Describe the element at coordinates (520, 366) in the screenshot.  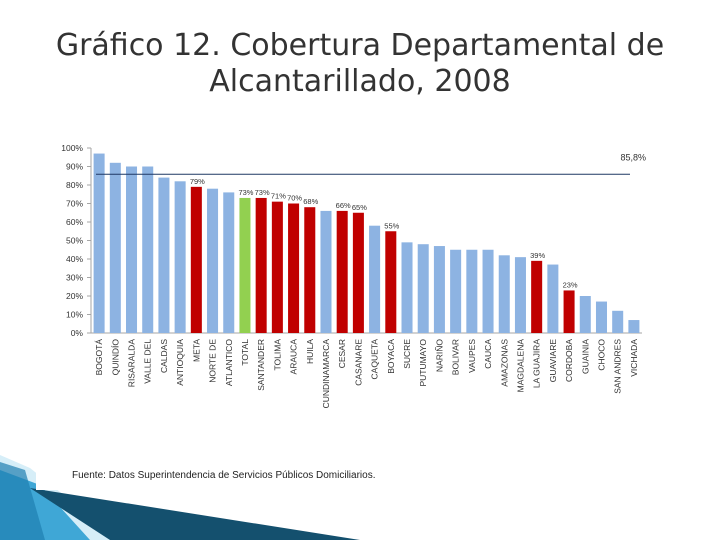
I see `x-tick-label: MAGDALENA` at that location.